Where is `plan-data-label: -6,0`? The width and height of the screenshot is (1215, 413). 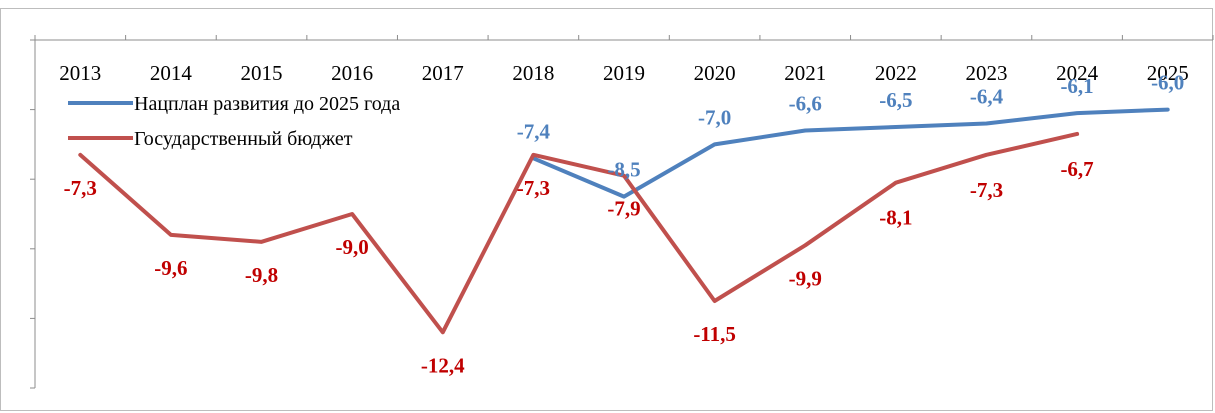 plan-data-label: -6,0 is located at coordinates (1167, 83).